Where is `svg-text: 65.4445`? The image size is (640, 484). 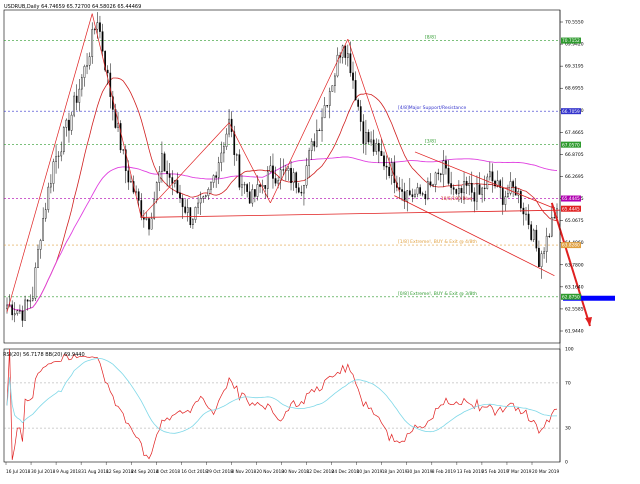 svg-text: 65.4445 is located at coordinates (571, 209).